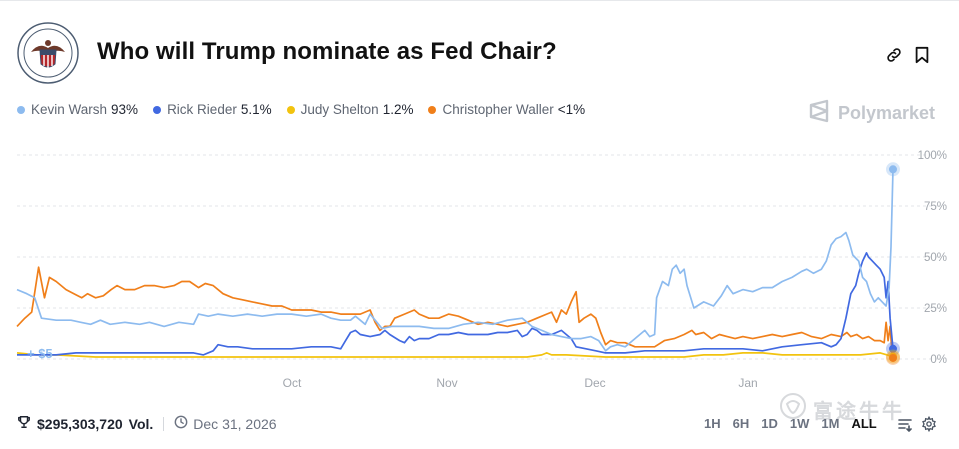  What do you see at coordinates (339, 109) in the screenshot?
I see `legend-name: Judy Shelton` at bounding box center [339, 109].